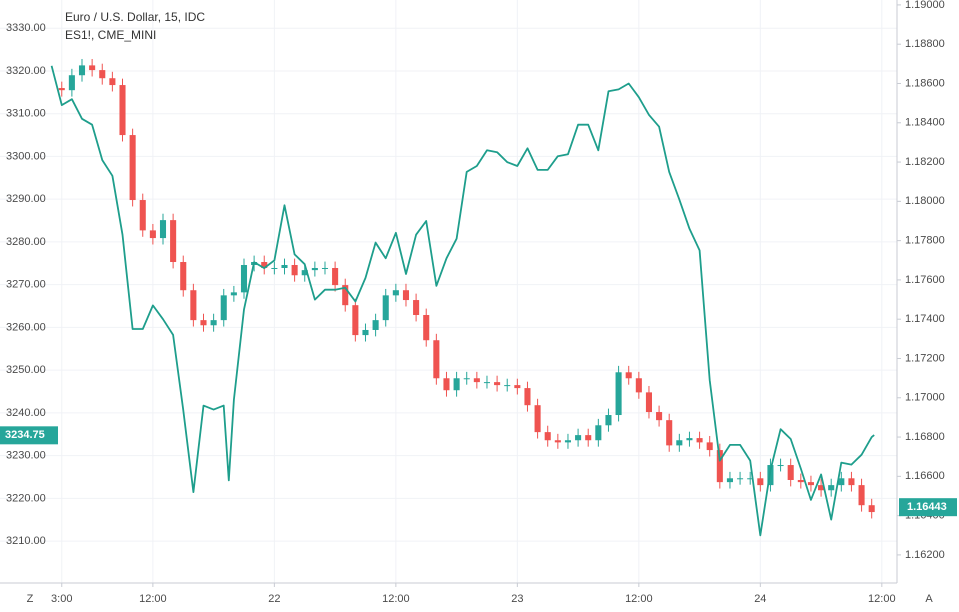 This screenshot has width=959, height=612. What do you see at coordinates (26, 285) in the screenshot?
I see `y-tick-label: 3270.00` at bounding box center [26, 285].